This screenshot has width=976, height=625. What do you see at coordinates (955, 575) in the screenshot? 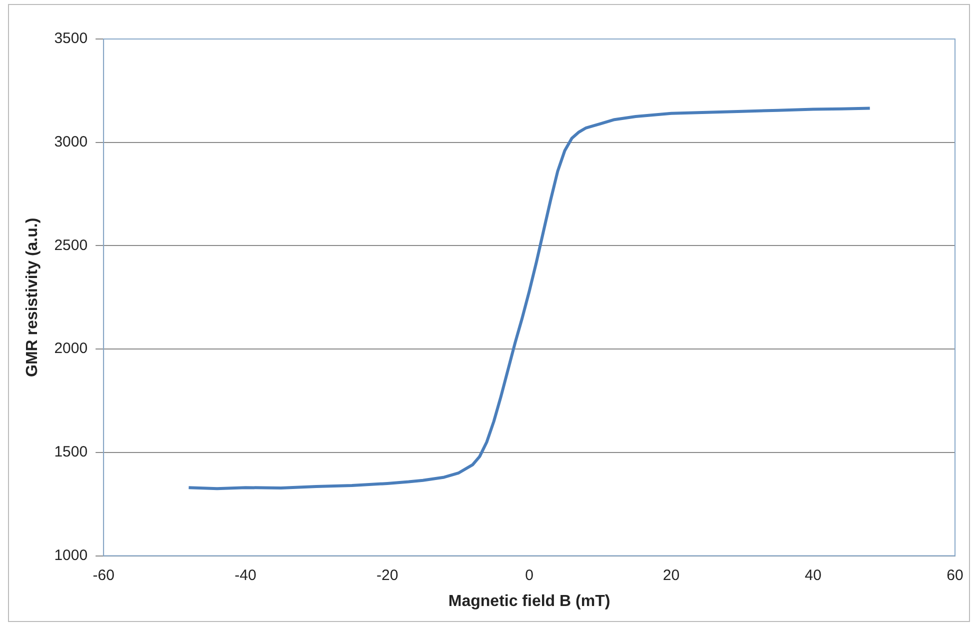
I see `x-tick-label: 60` at bounding box center [955, 575].